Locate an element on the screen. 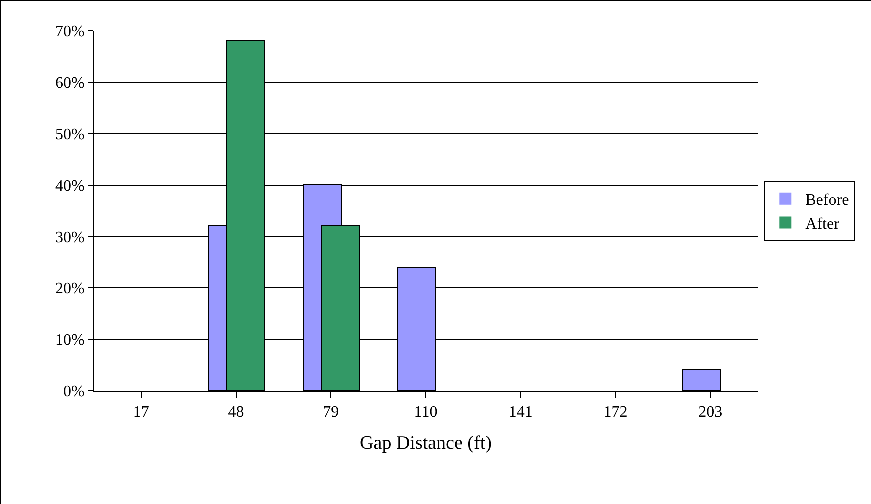 The image size is (871, 504). y-tick-label: 30% is located at coordinates (70, 237).